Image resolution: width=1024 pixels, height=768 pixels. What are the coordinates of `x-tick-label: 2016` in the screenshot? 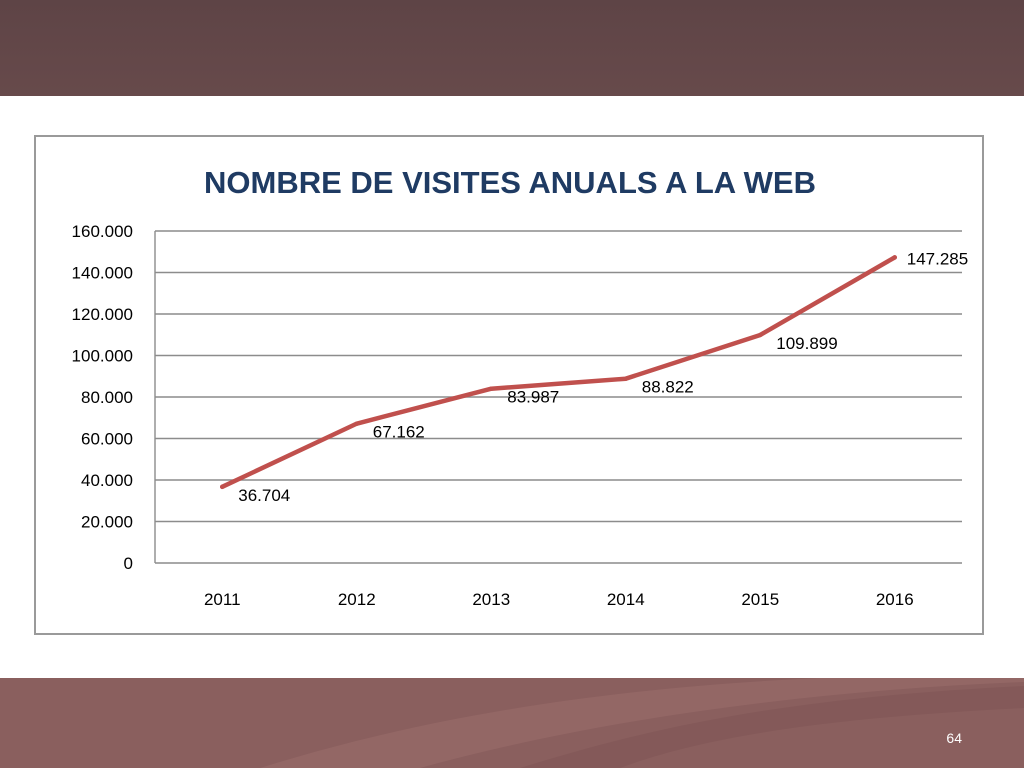 It's located at (895, 599).